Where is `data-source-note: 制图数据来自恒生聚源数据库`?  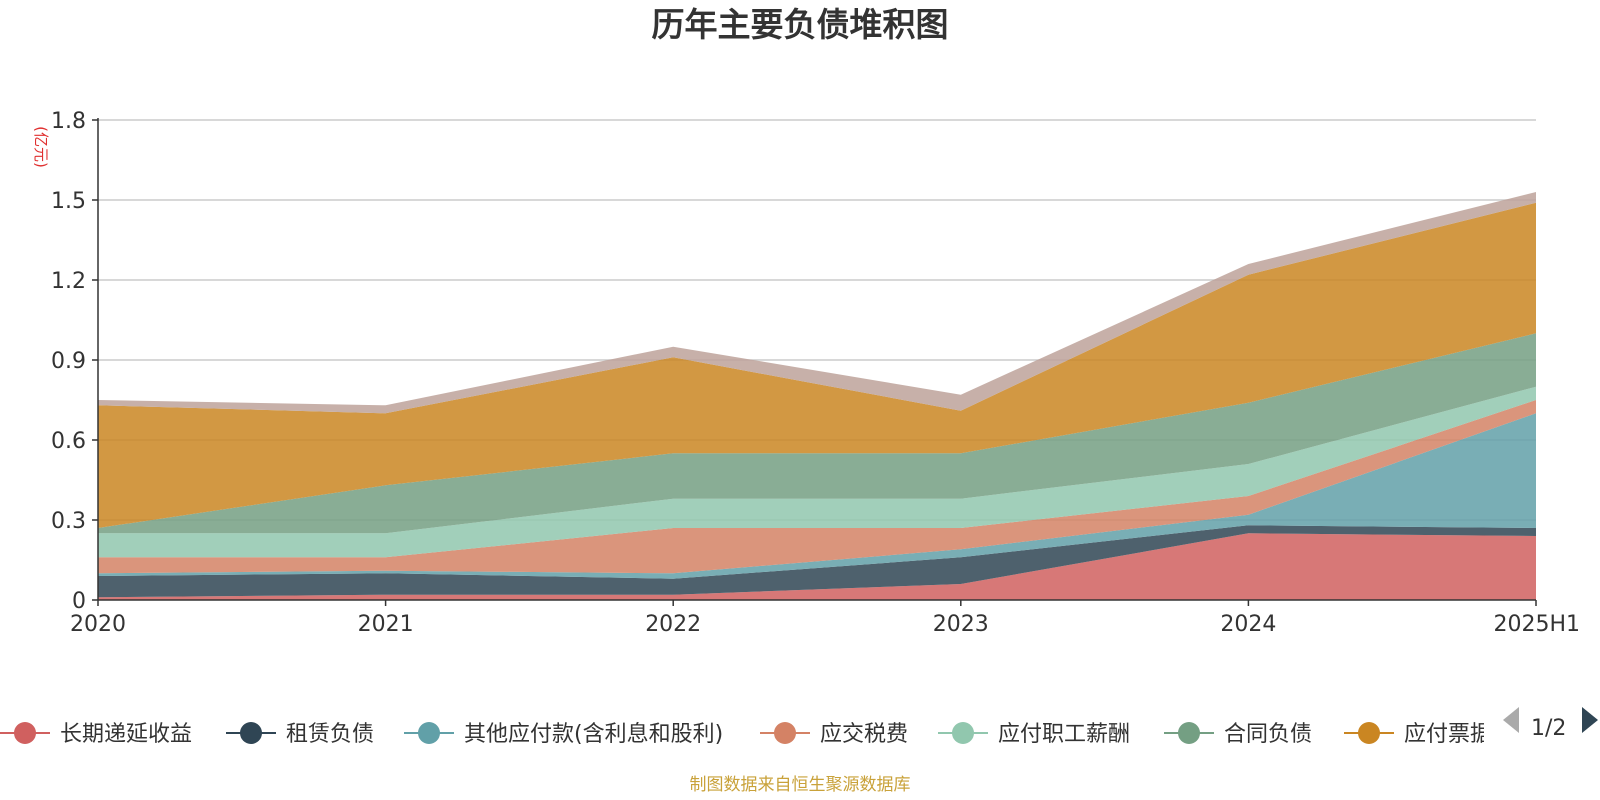 data-source-note: 制图数据来自恒生聚源数据库 is located at coordinates (800, 785).